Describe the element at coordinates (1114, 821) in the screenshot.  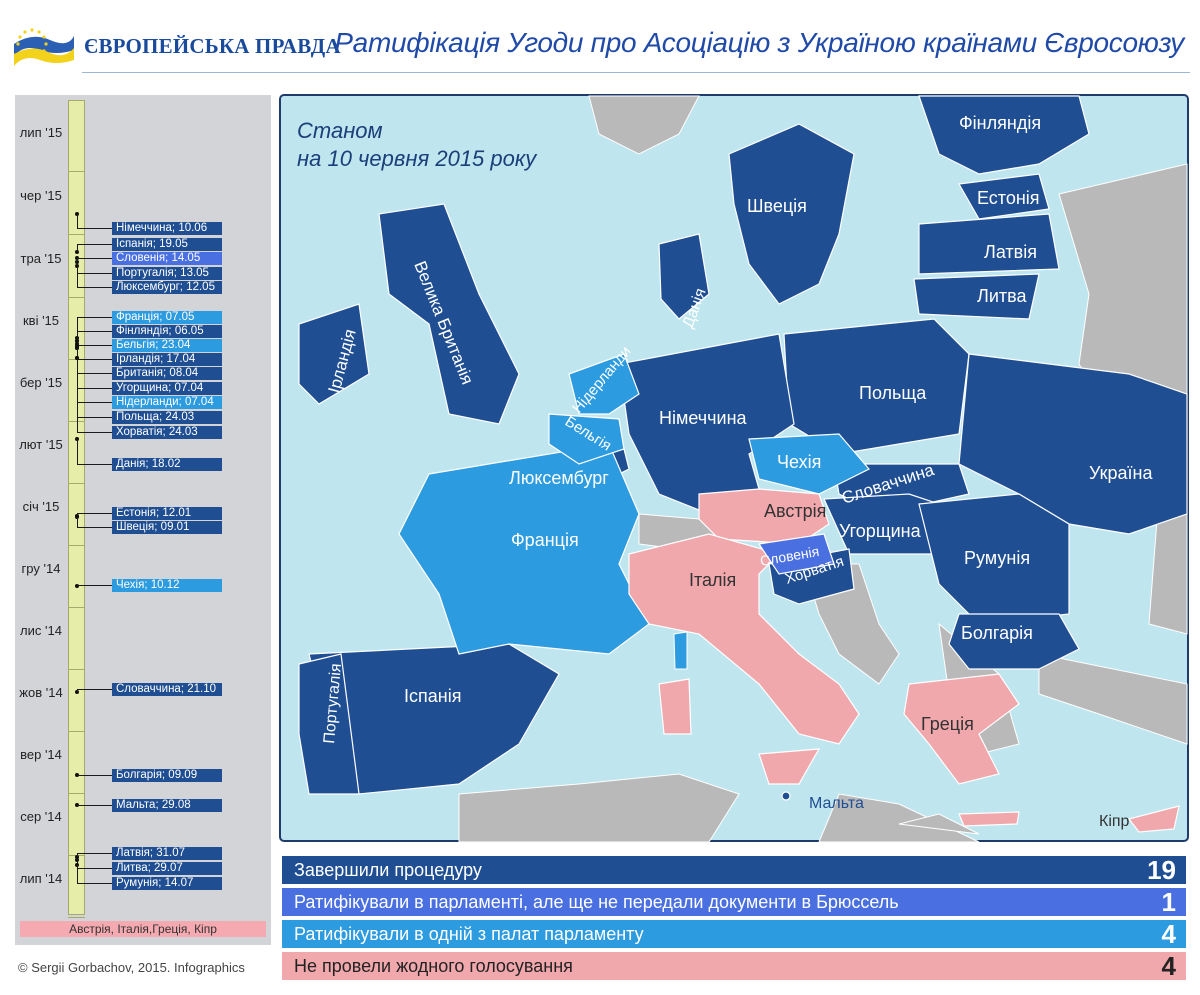
I see `label-cyprus: Кіпр` at that location.